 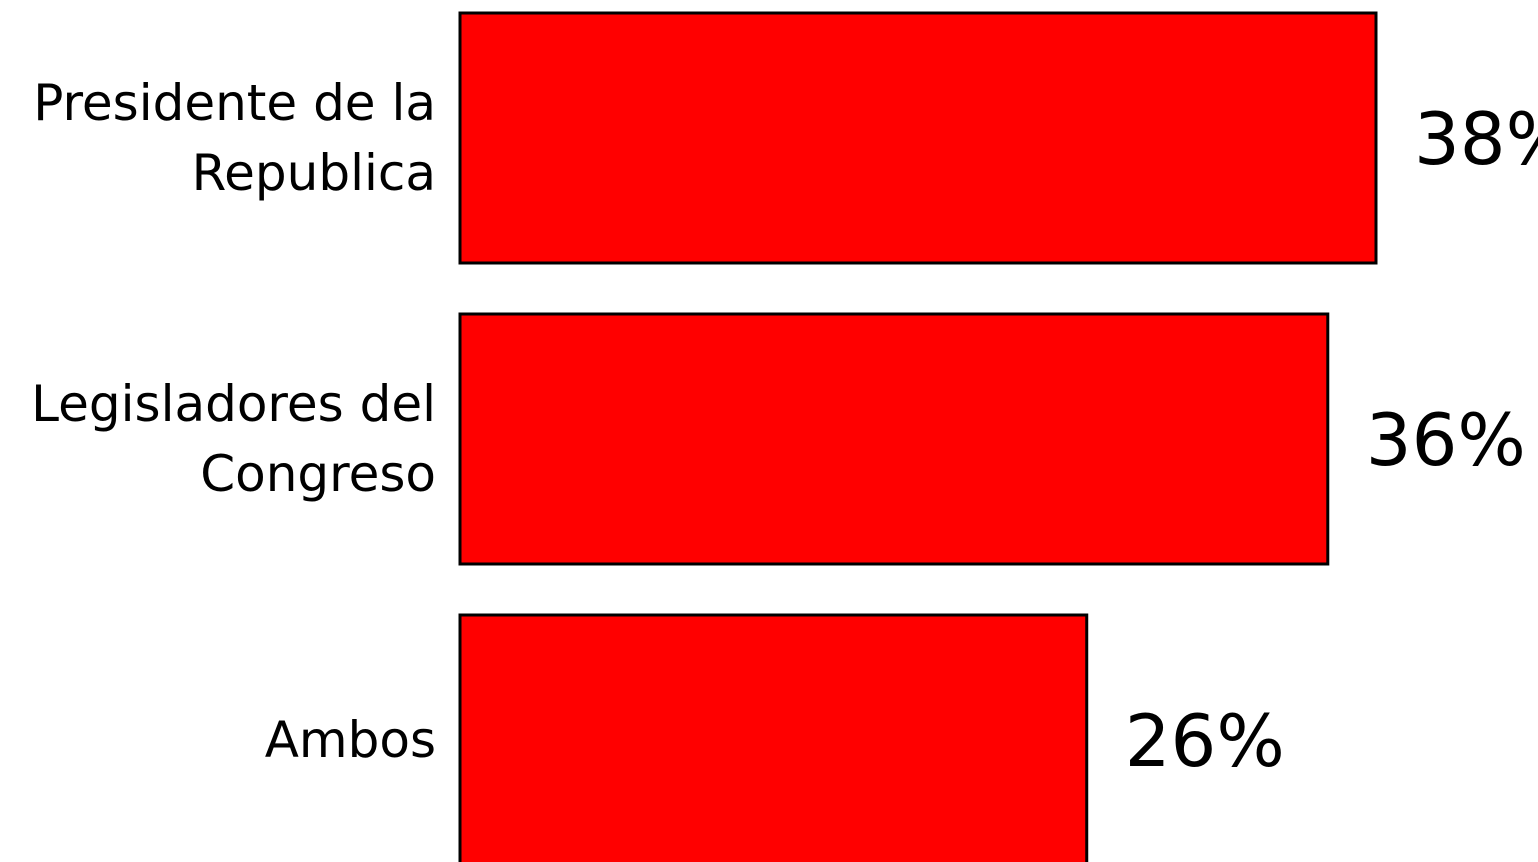 I want to click on value-label-0: 38%, so click(x=1476, y=139).